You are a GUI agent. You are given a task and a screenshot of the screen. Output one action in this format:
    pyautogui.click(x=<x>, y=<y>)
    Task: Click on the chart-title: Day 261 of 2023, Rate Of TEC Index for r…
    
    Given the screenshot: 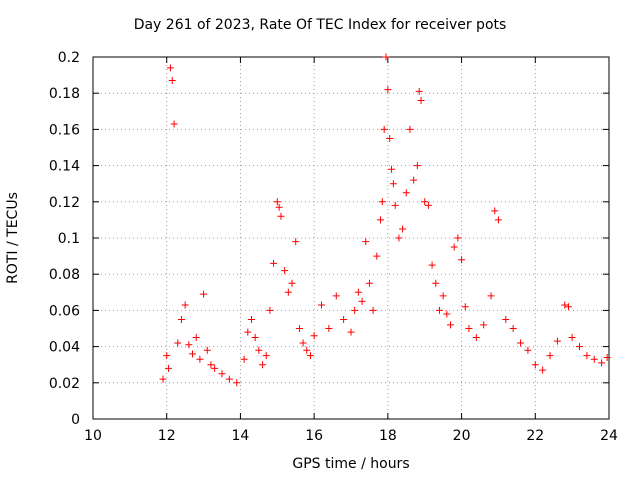 What is the action you would take?
    pyautogui.click(x=320, y=25)
    